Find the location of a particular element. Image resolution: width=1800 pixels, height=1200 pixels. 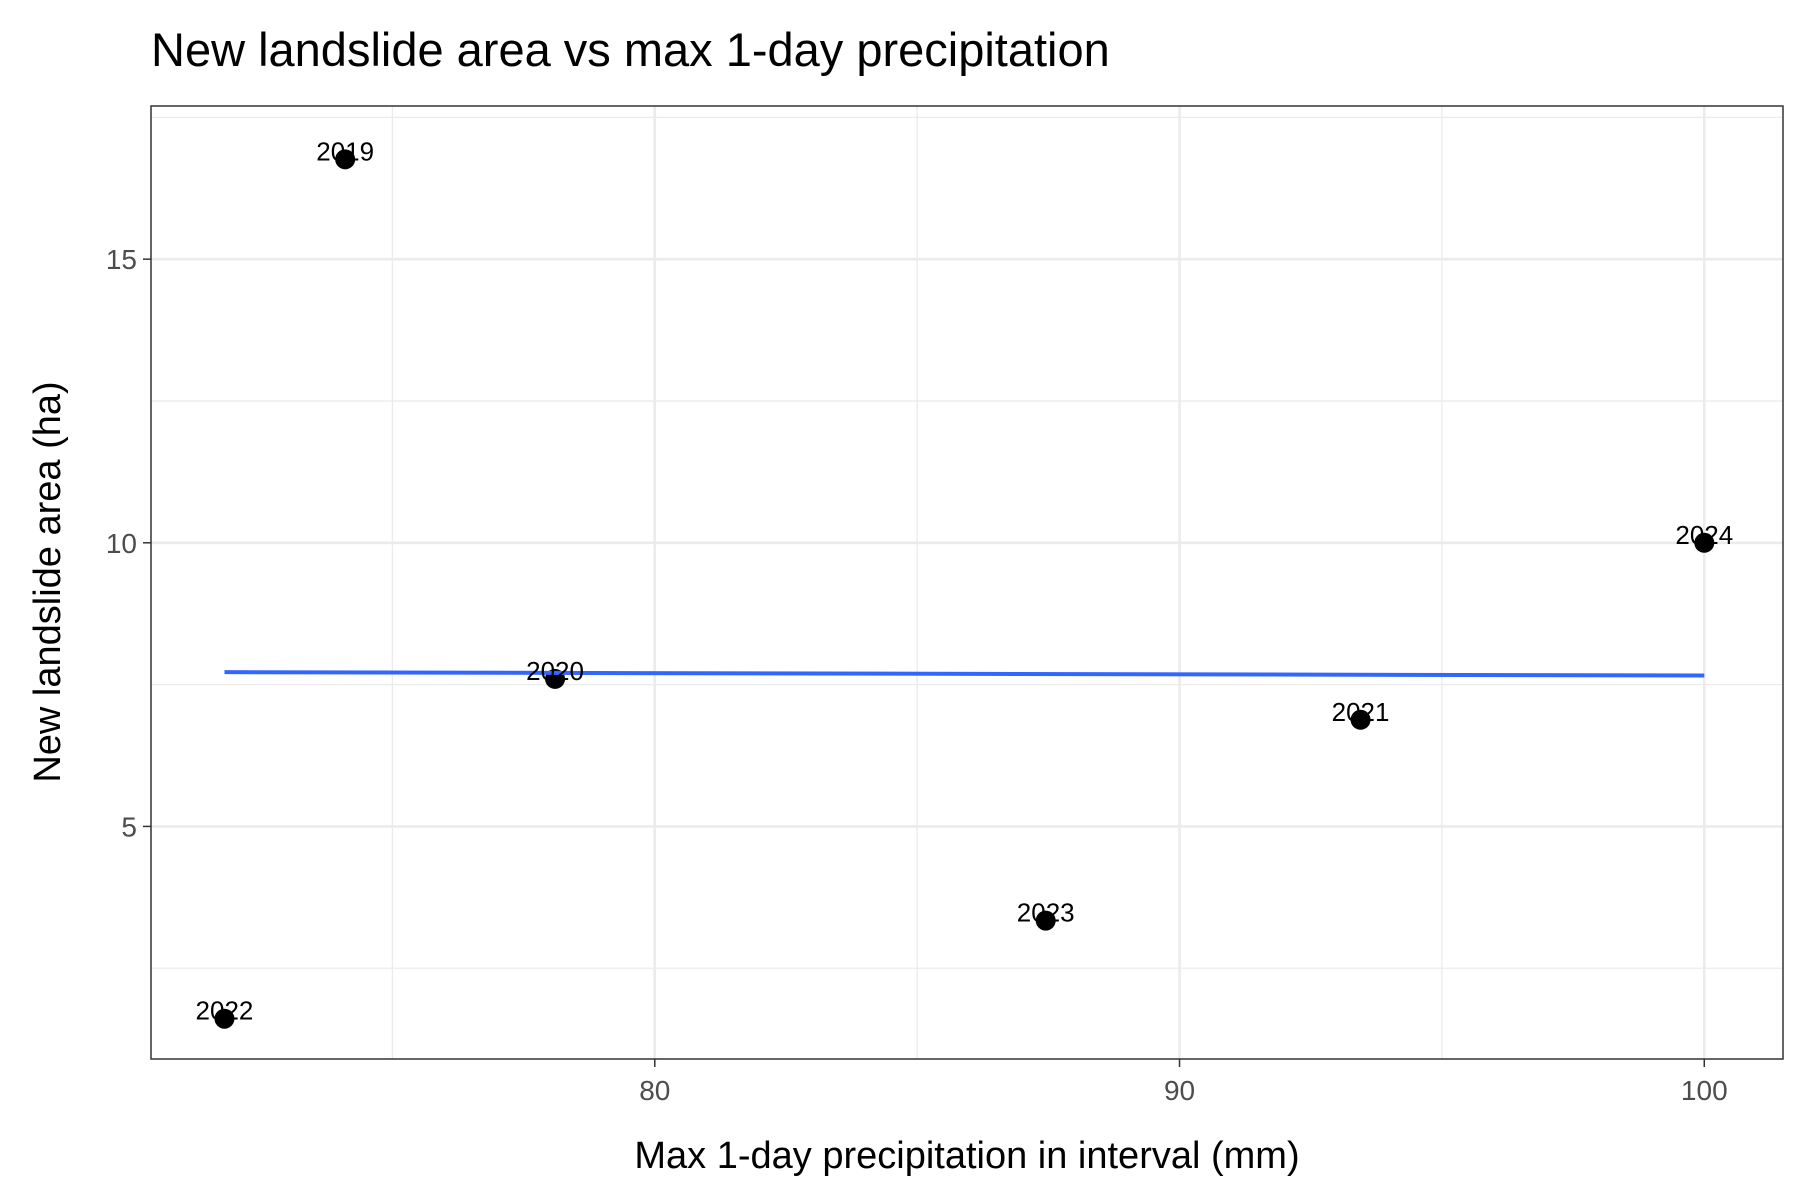

point-label: 2020 is located at coordinates (555, 671).